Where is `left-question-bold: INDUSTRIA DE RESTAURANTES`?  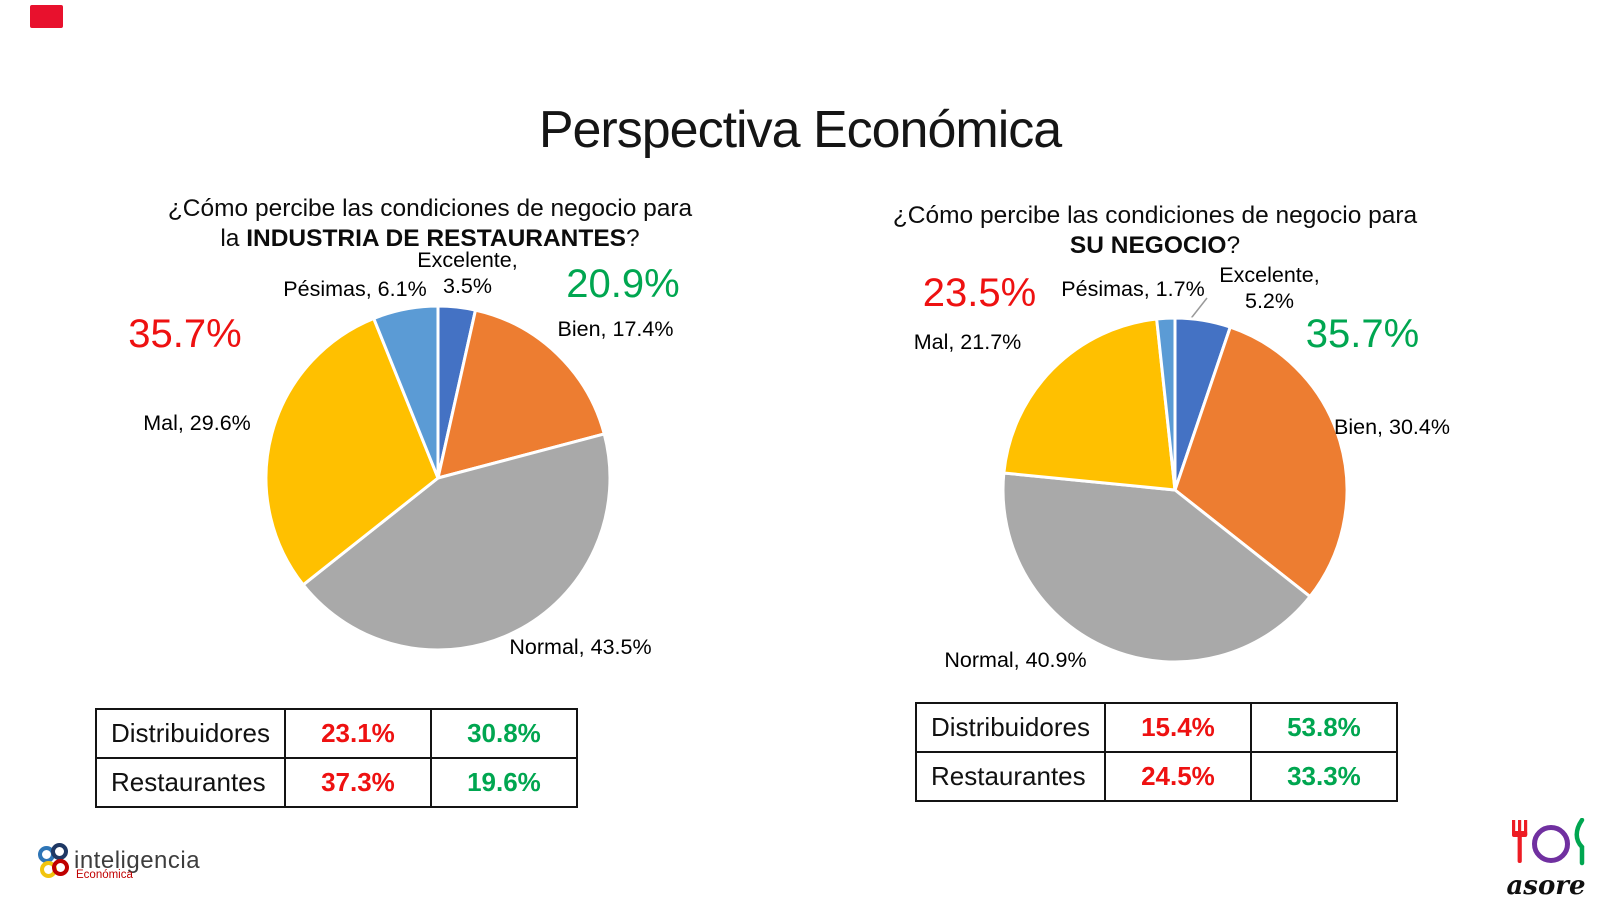 left-question-bold: INDUSTRIA DE RESTAURANTES is located at coordinates (436, 238).